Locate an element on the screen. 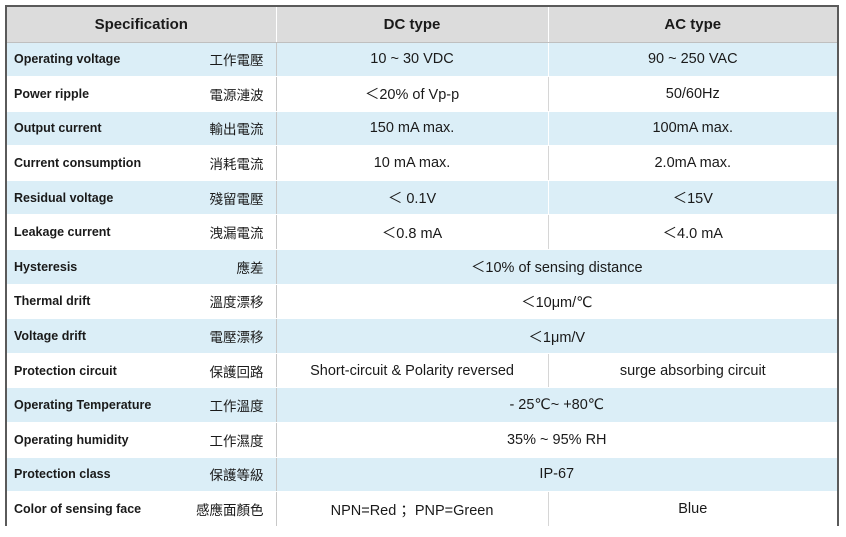 The height and width of the screenshot is (537, 846). spec-name-en: Protection class is located at coordinates (96, 475).